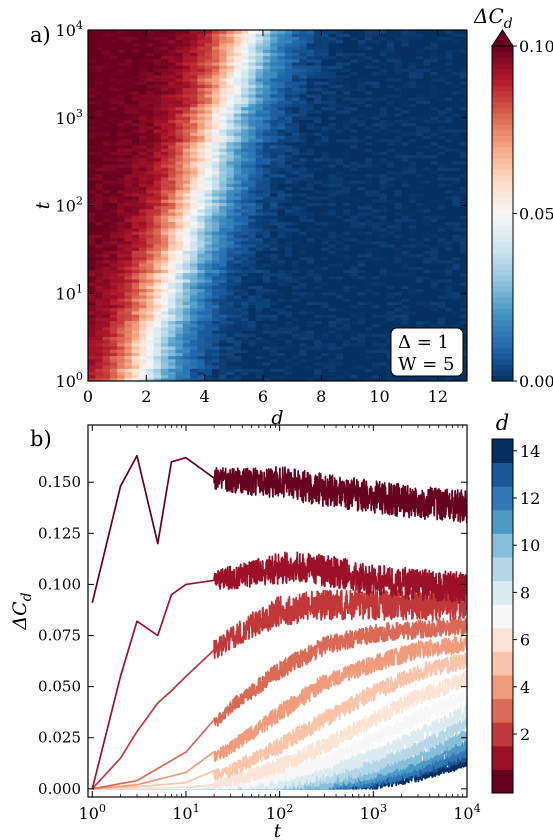 Image resolution: width=553 pixels, height=840 pixels. Describe the element at coordinates (41, 439) in the screenshot. I see `panel-b-label: b)` at that location.